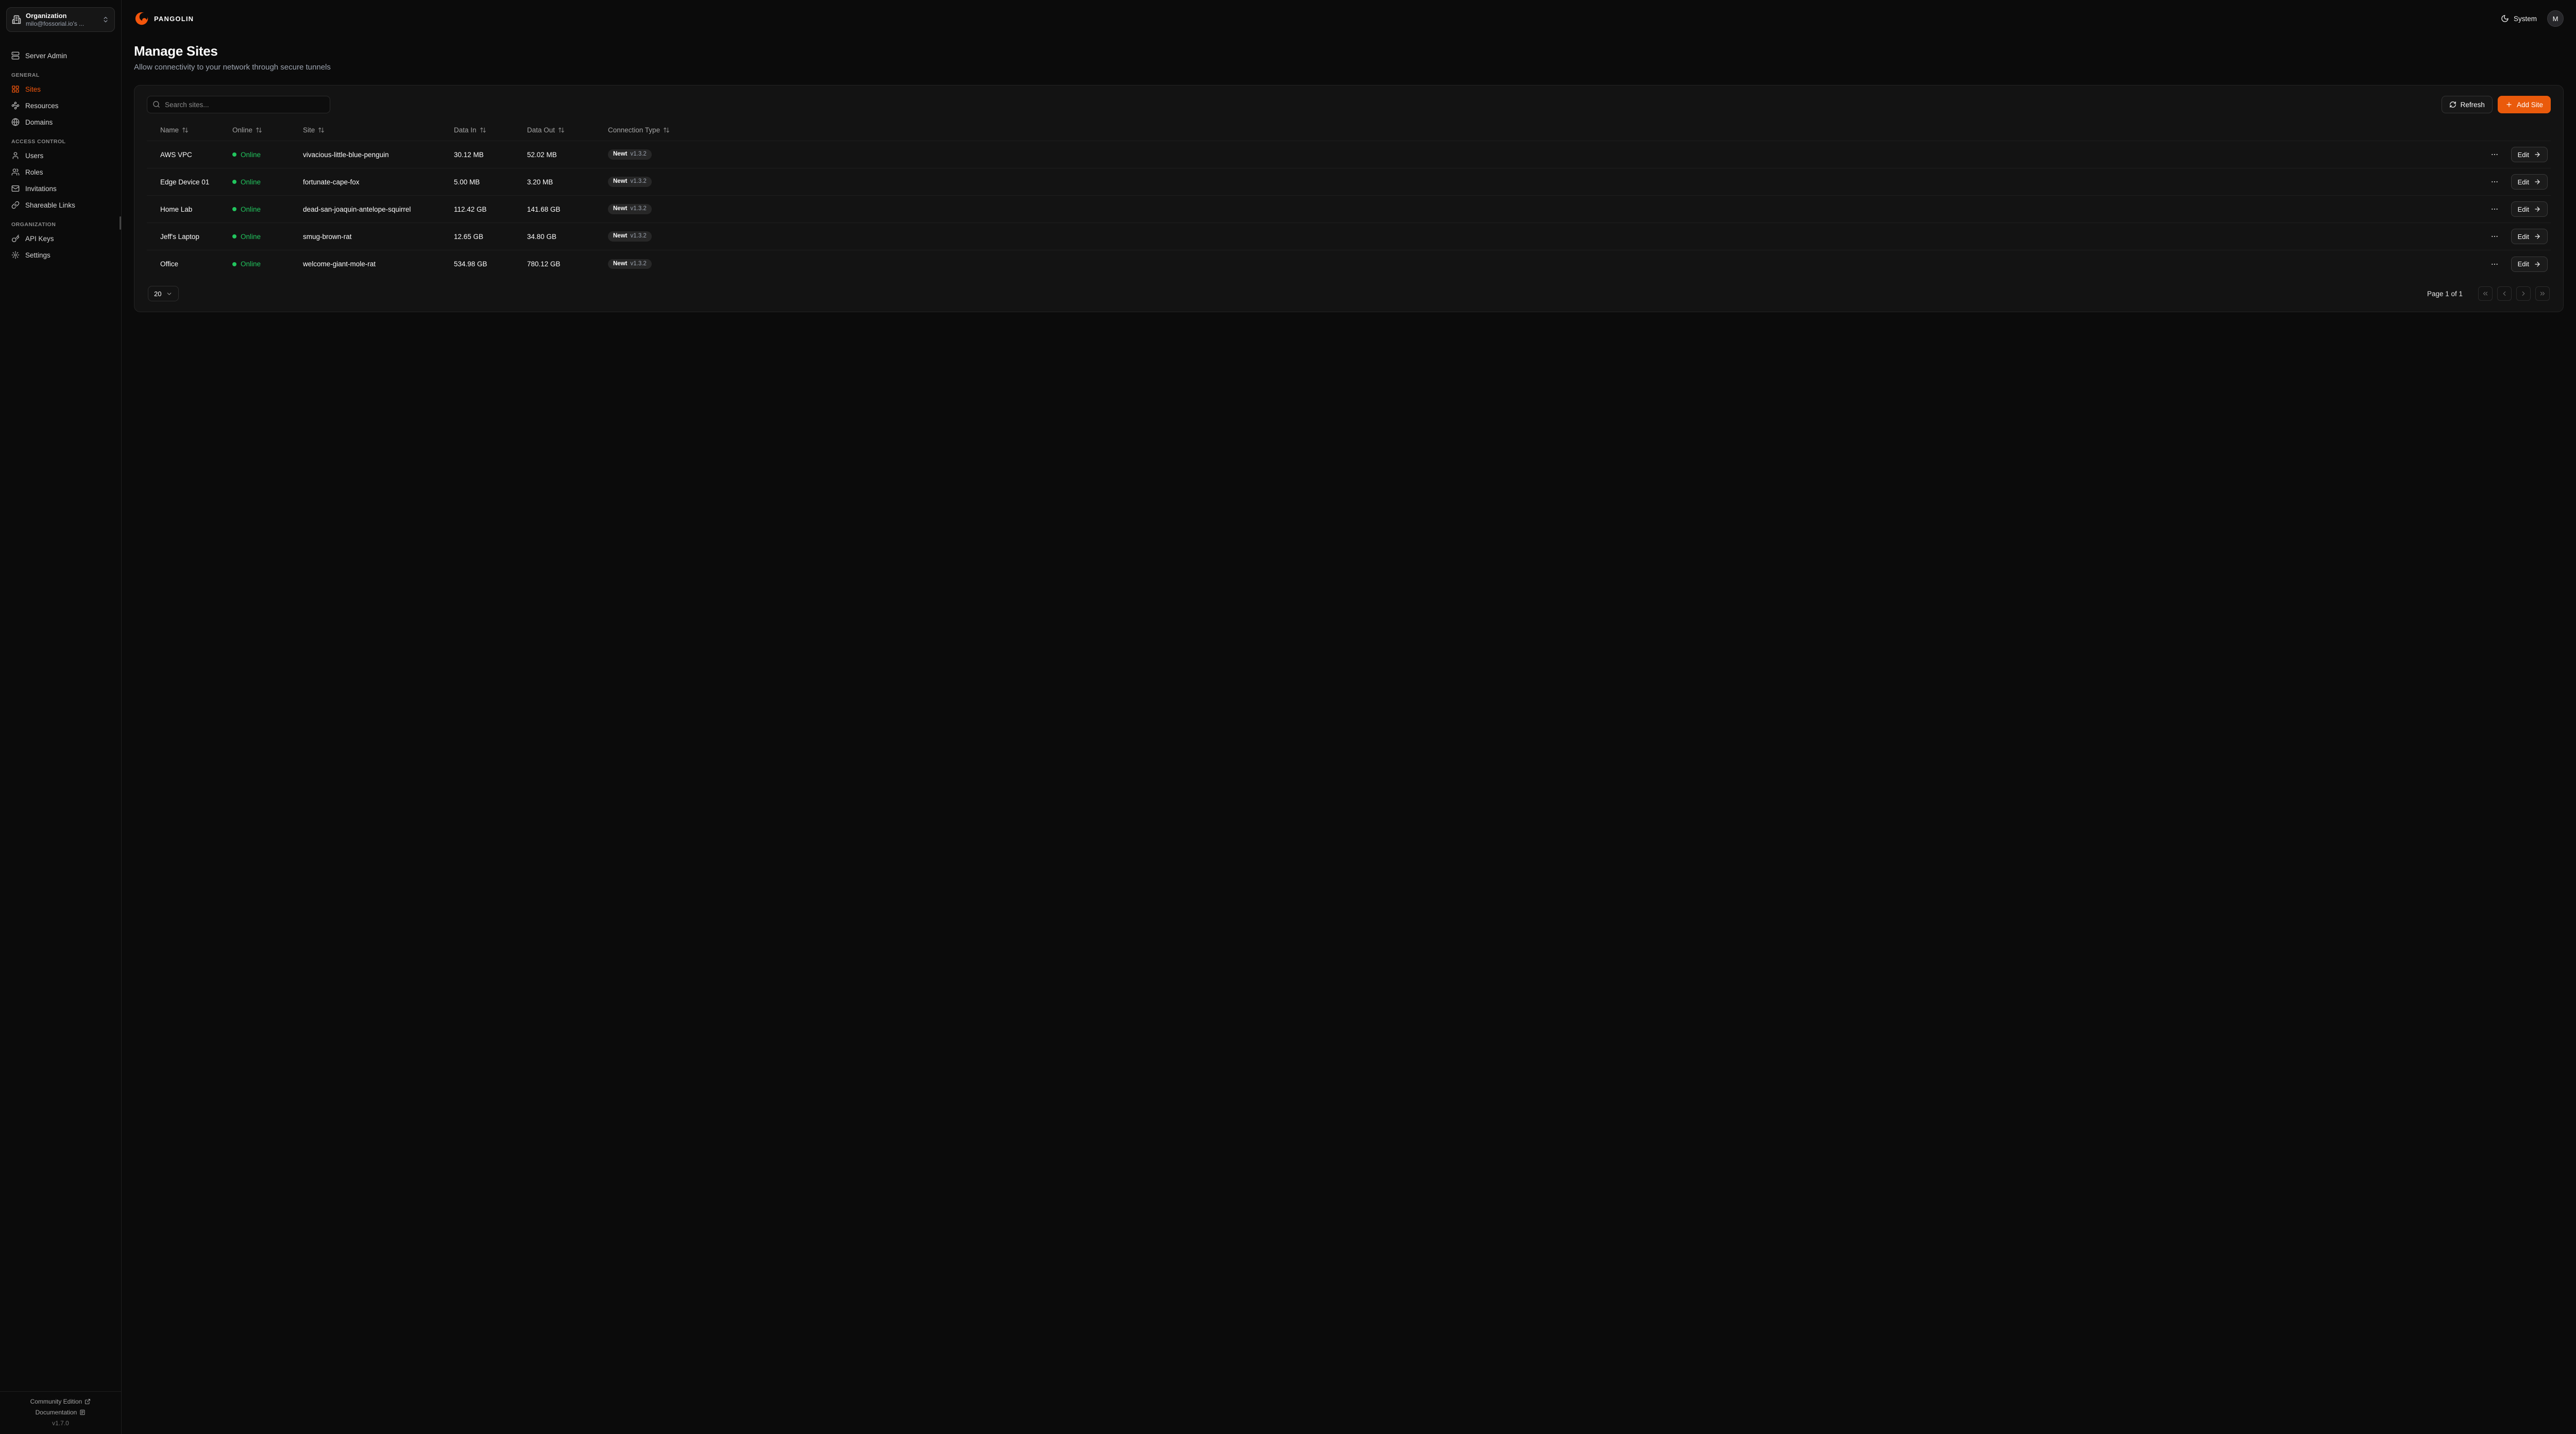 Image resolution: width=2576 pixels, height=1434 pixels. I want to click on ellipsis-icon, so click(2494, 154).